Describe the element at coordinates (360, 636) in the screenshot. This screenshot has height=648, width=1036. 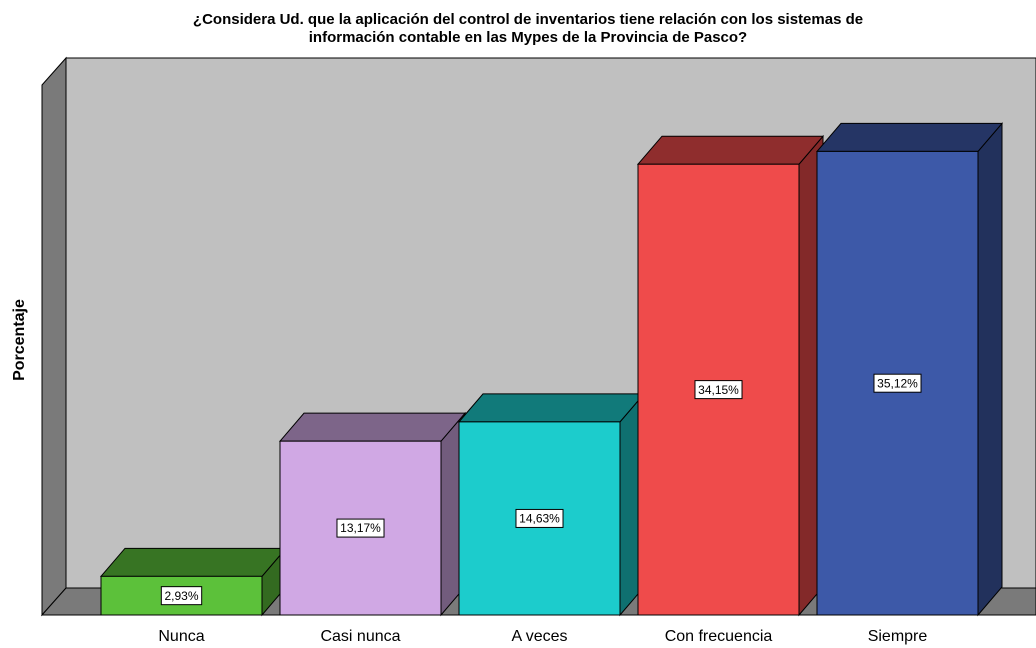
I see `x-tick-label: Casi nunca` at that location.